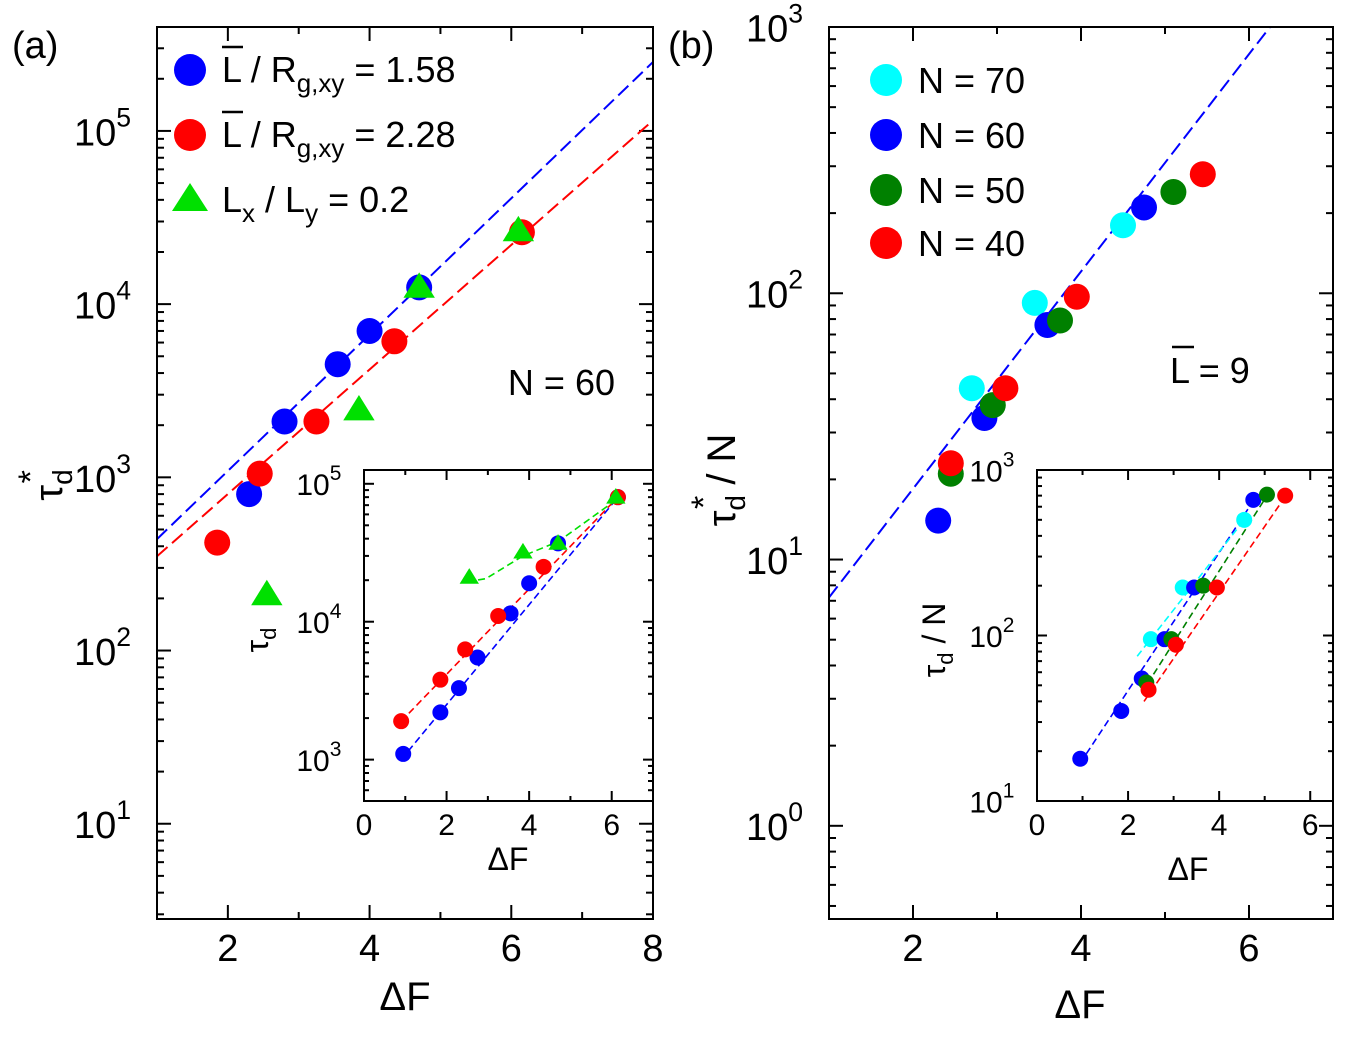  I want to click on y-tick-label: 10¹, so click(774, 557).